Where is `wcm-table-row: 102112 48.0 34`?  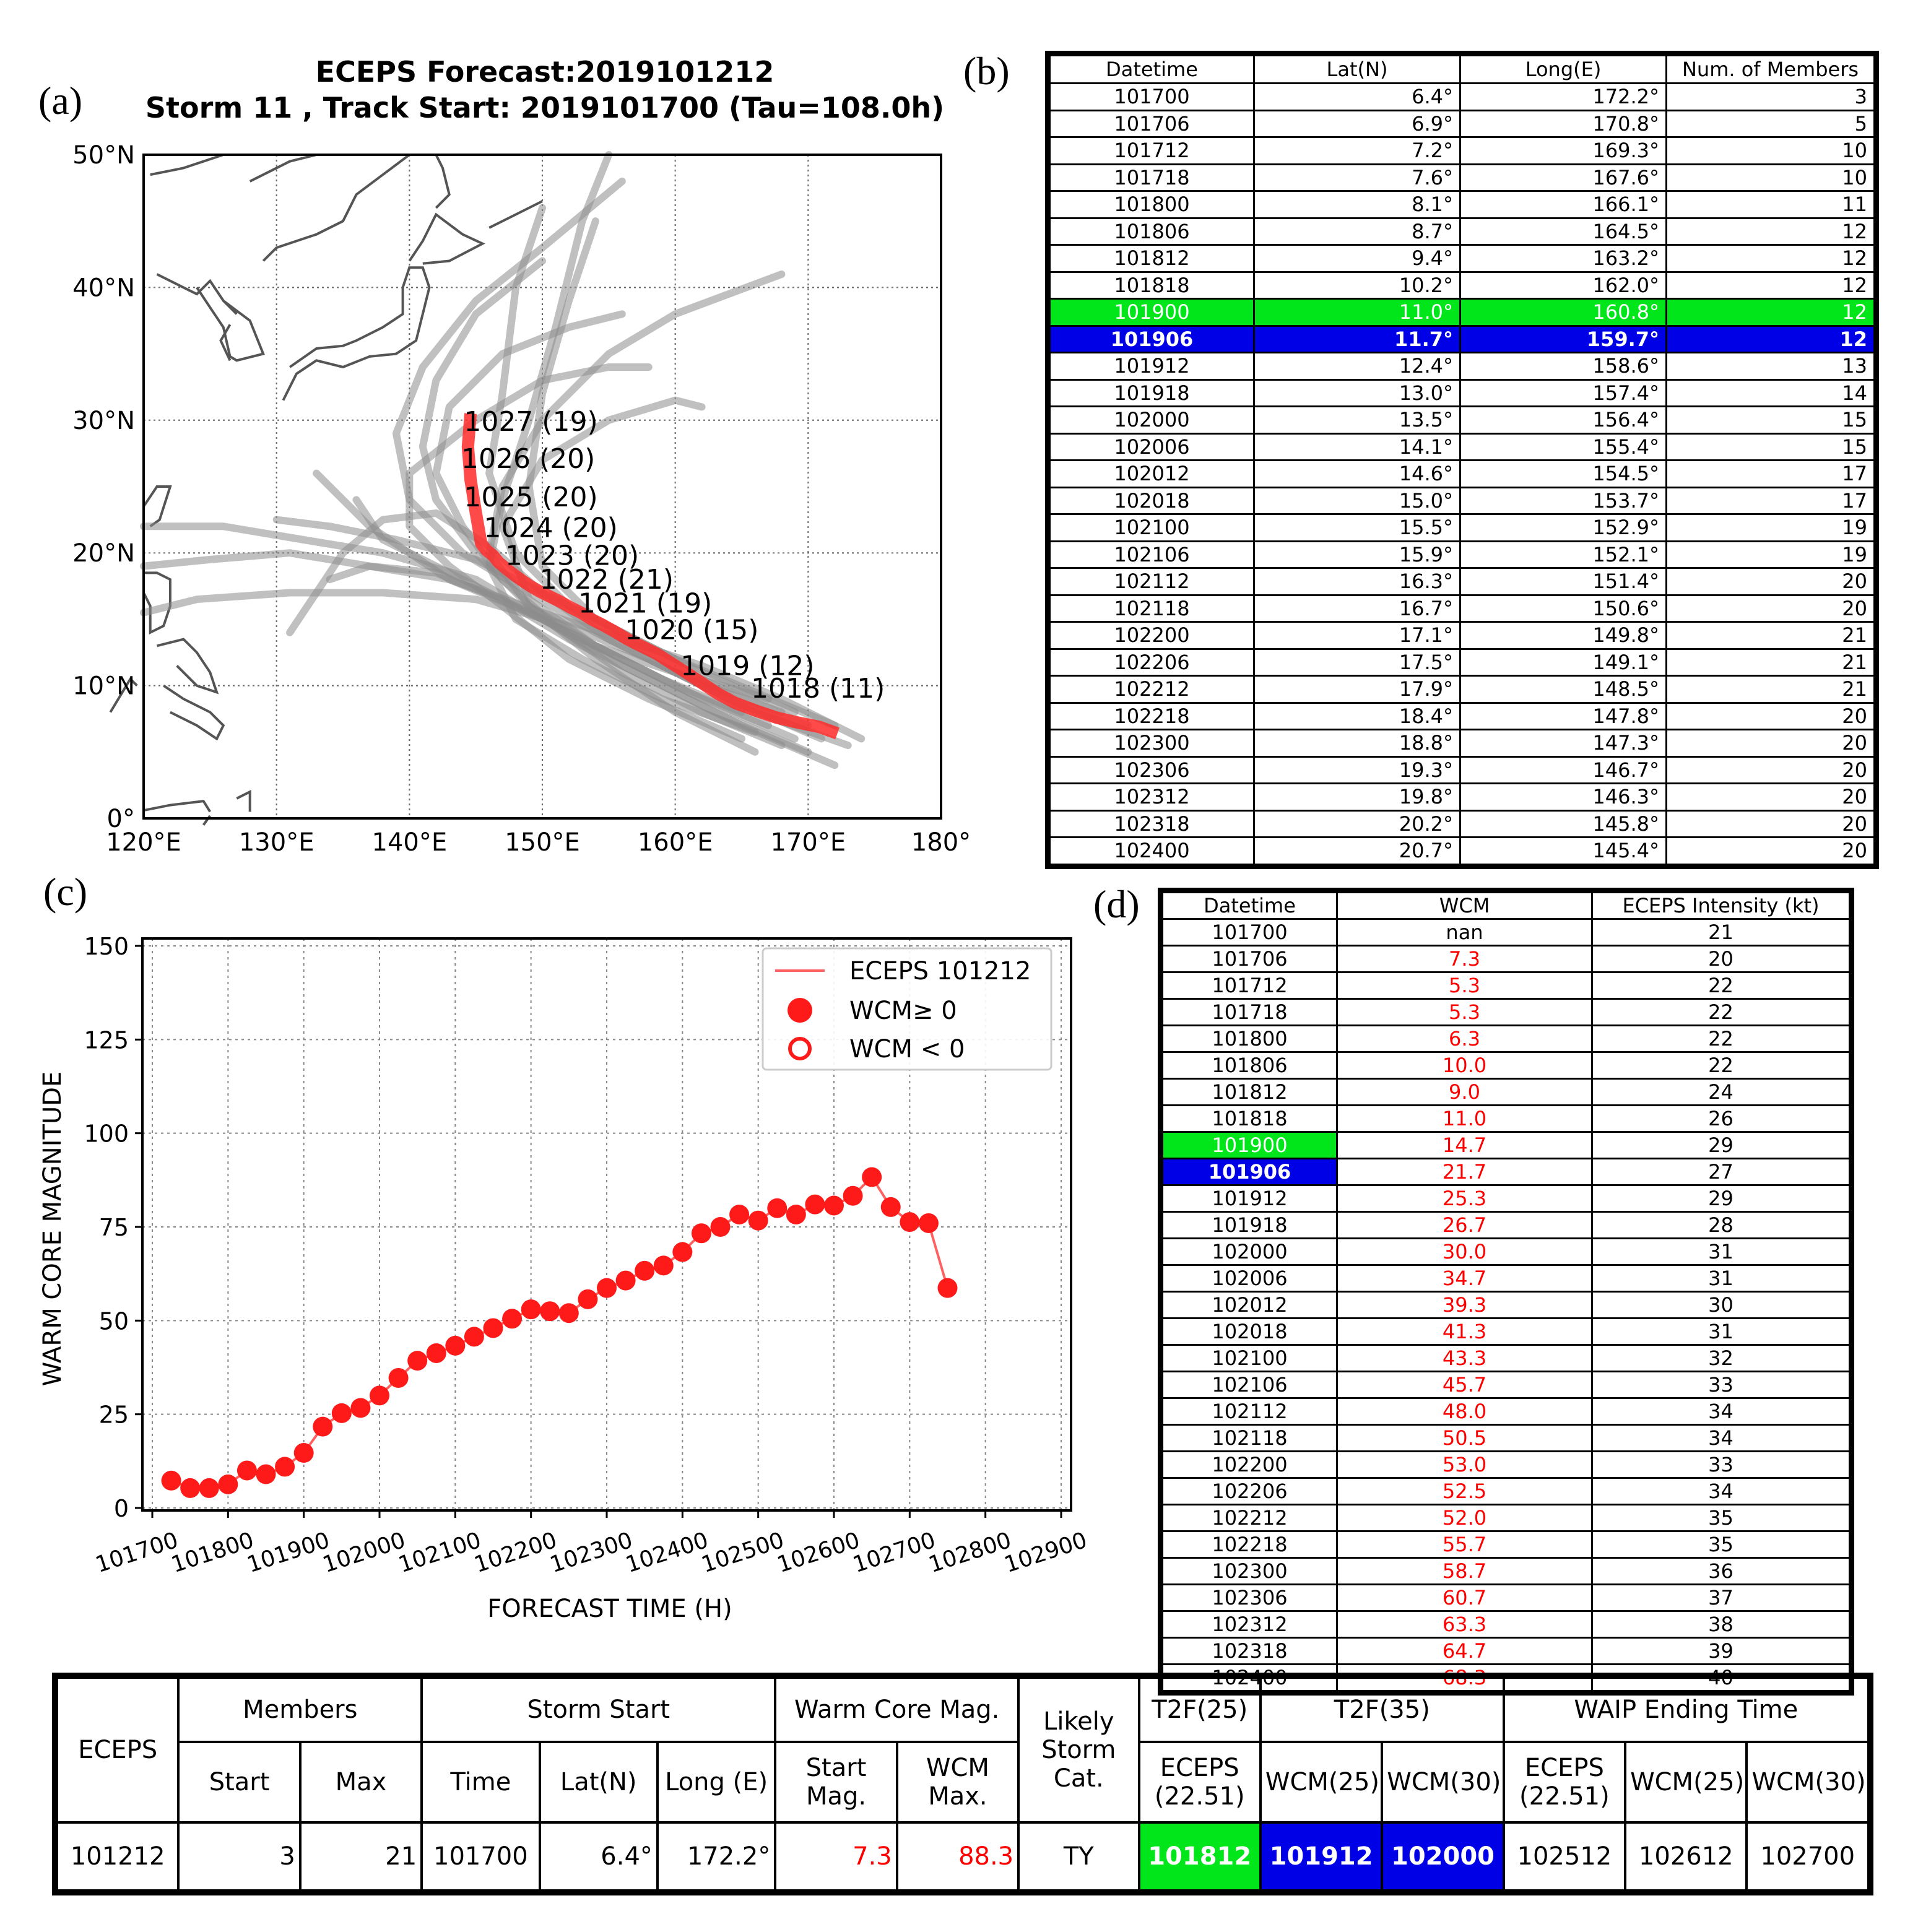
wcm-table-row: 102112 48.0 34 is located at coordinates (1506, 1411).